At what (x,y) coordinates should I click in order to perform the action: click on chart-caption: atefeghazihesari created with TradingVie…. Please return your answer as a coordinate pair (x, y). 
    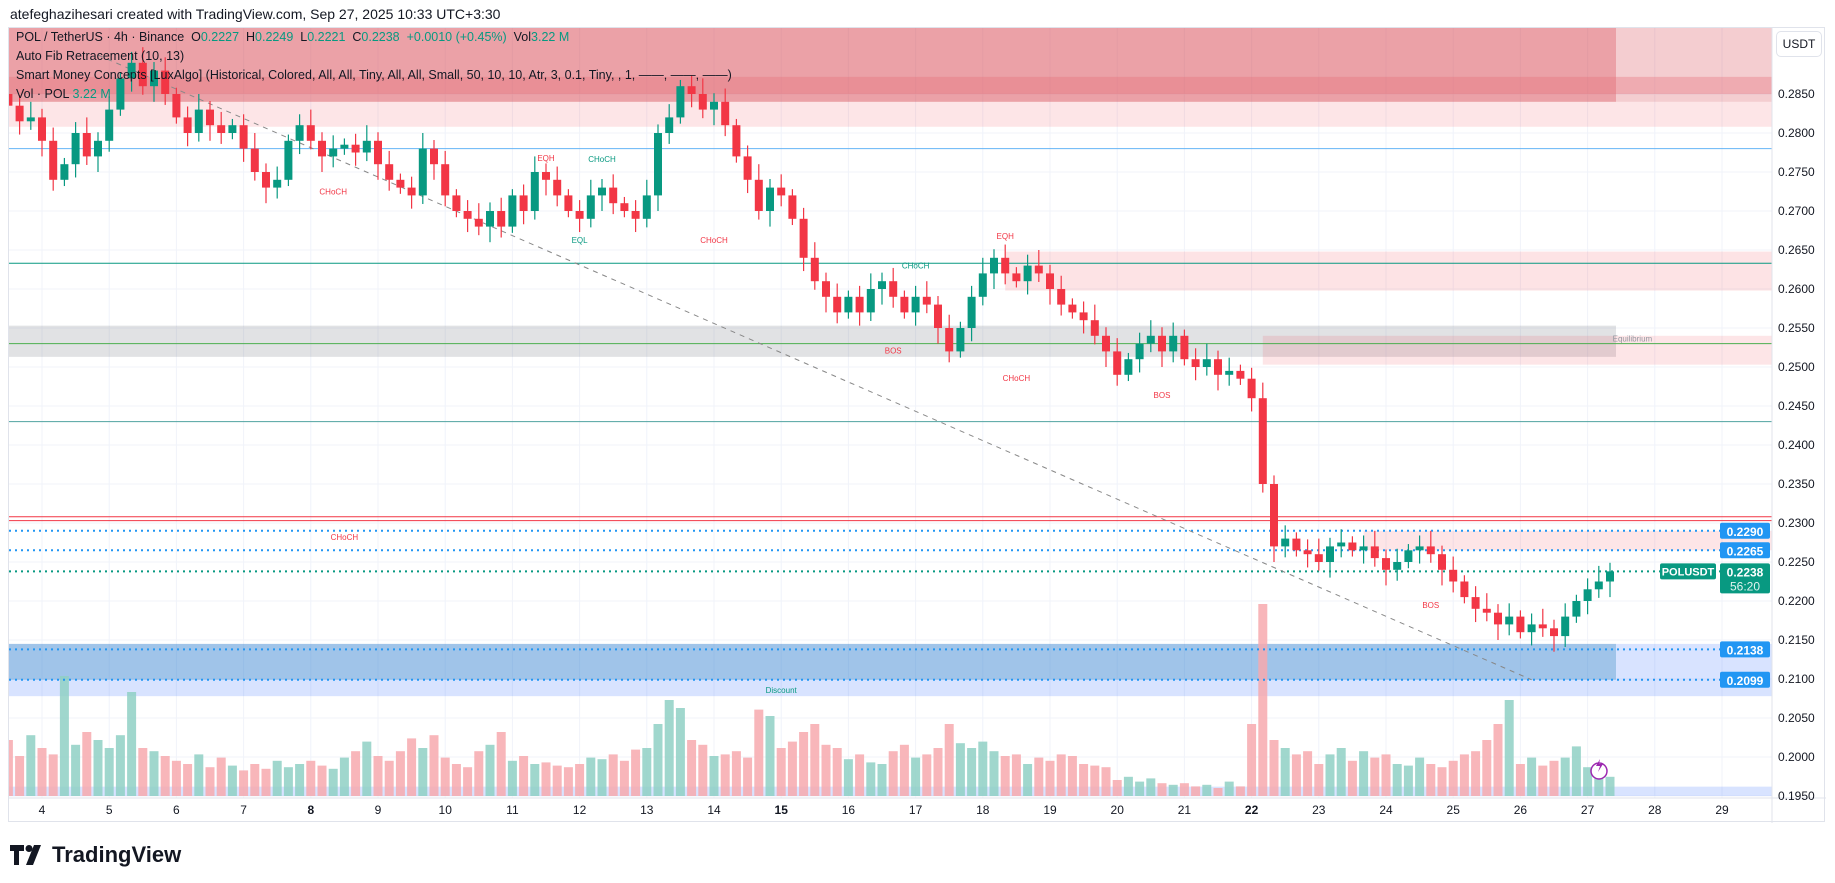
    Looking at the image, I should click on (255, 14).